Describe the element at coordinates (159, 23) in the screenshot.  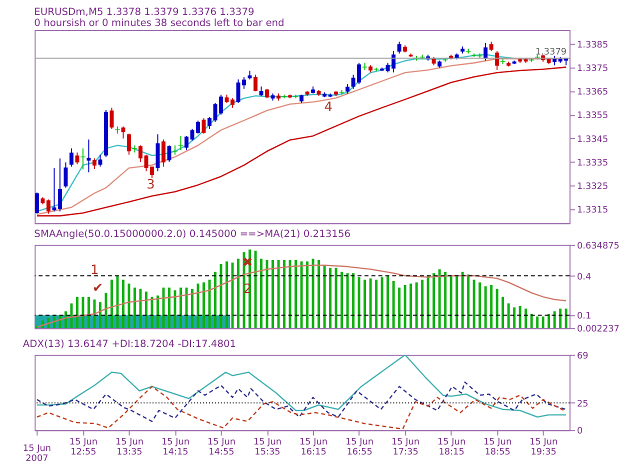
I see `chart-subtitle: 0 hoursish or 0 minutes 38 seconds left to bar end` at that location.